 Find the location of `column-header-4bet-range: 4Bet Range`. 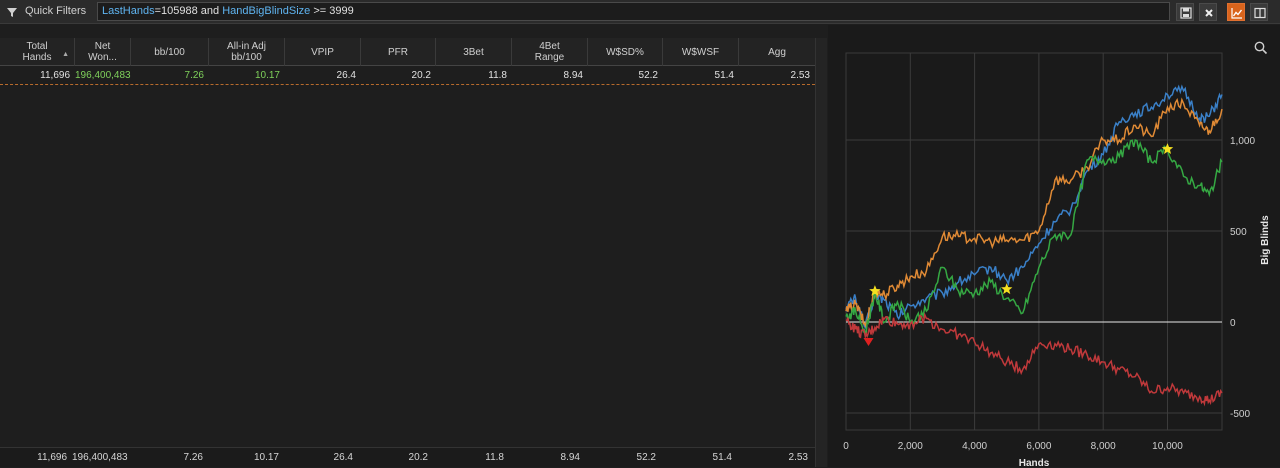

column-header-4bet-range: 4Bet Range is located at coordinates (550, 52).